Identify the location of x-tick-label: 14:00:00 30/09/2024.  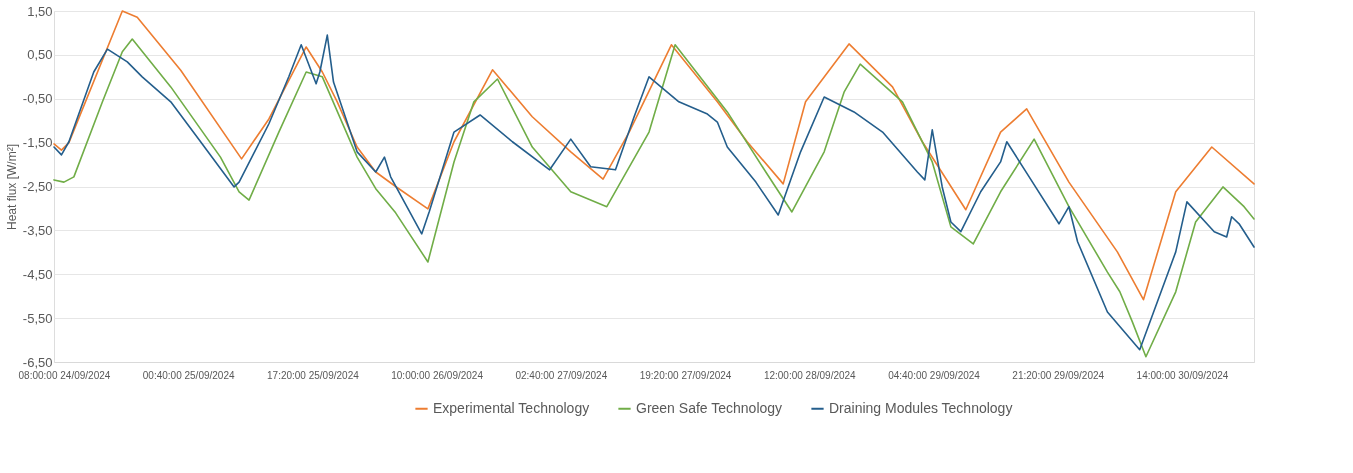
(1182, 375).